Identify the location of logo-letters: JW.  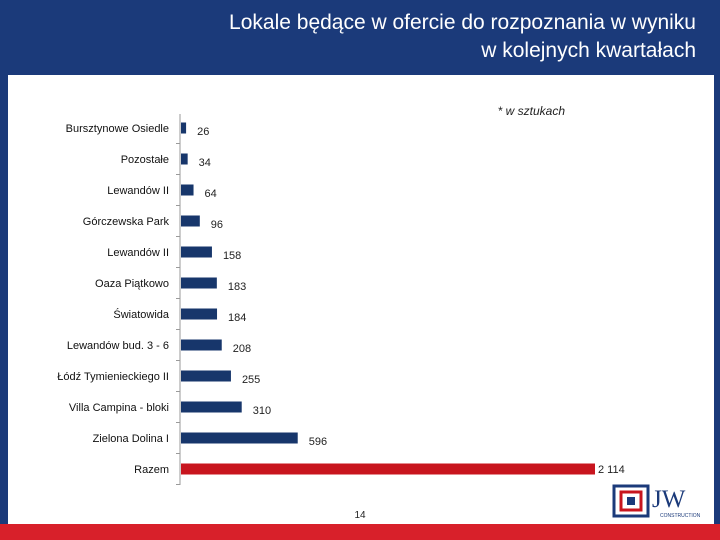
(669, 499).